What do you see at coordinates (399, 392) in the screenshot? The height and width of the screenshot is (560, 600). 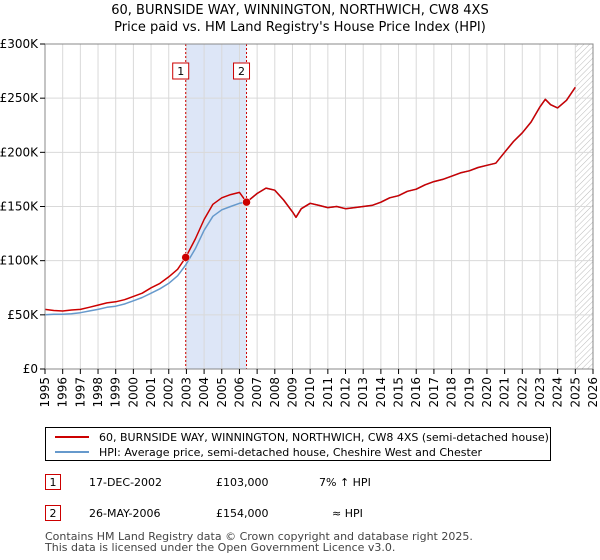 I see `x-tick-label: 2015` at bounding box center [399, 392].